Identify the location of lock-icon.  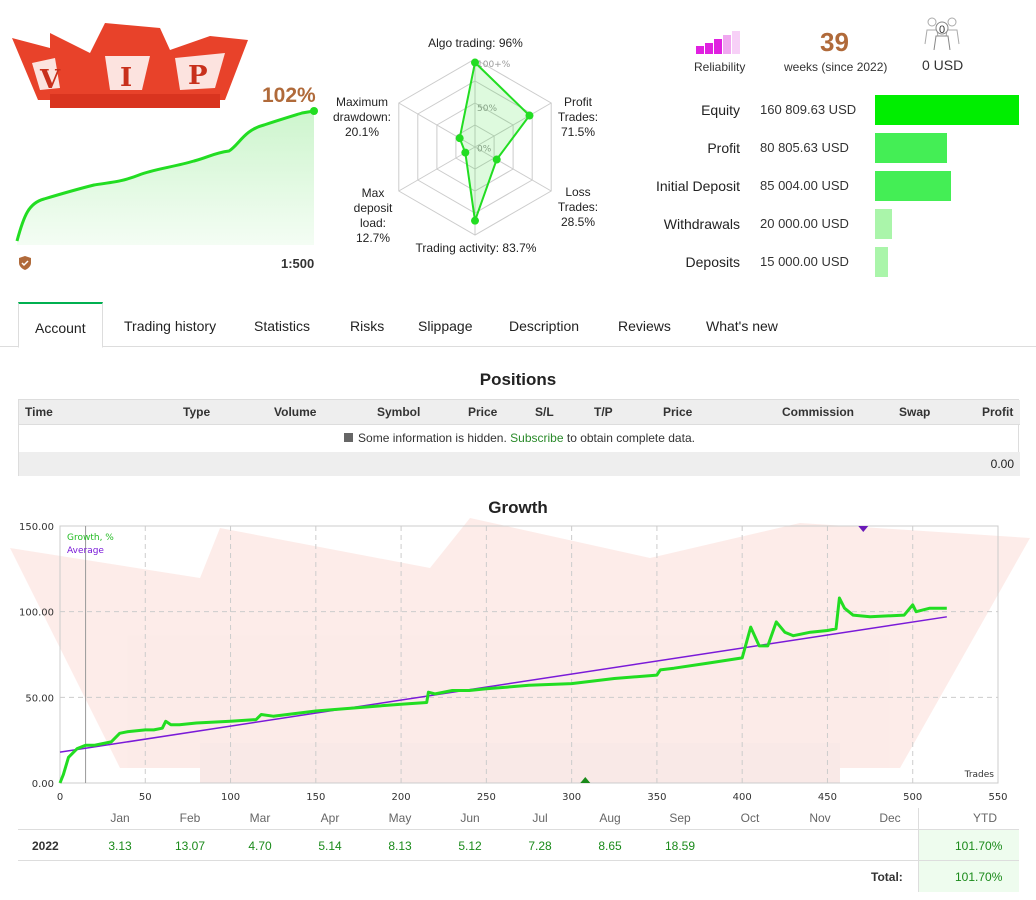
(349, 437).